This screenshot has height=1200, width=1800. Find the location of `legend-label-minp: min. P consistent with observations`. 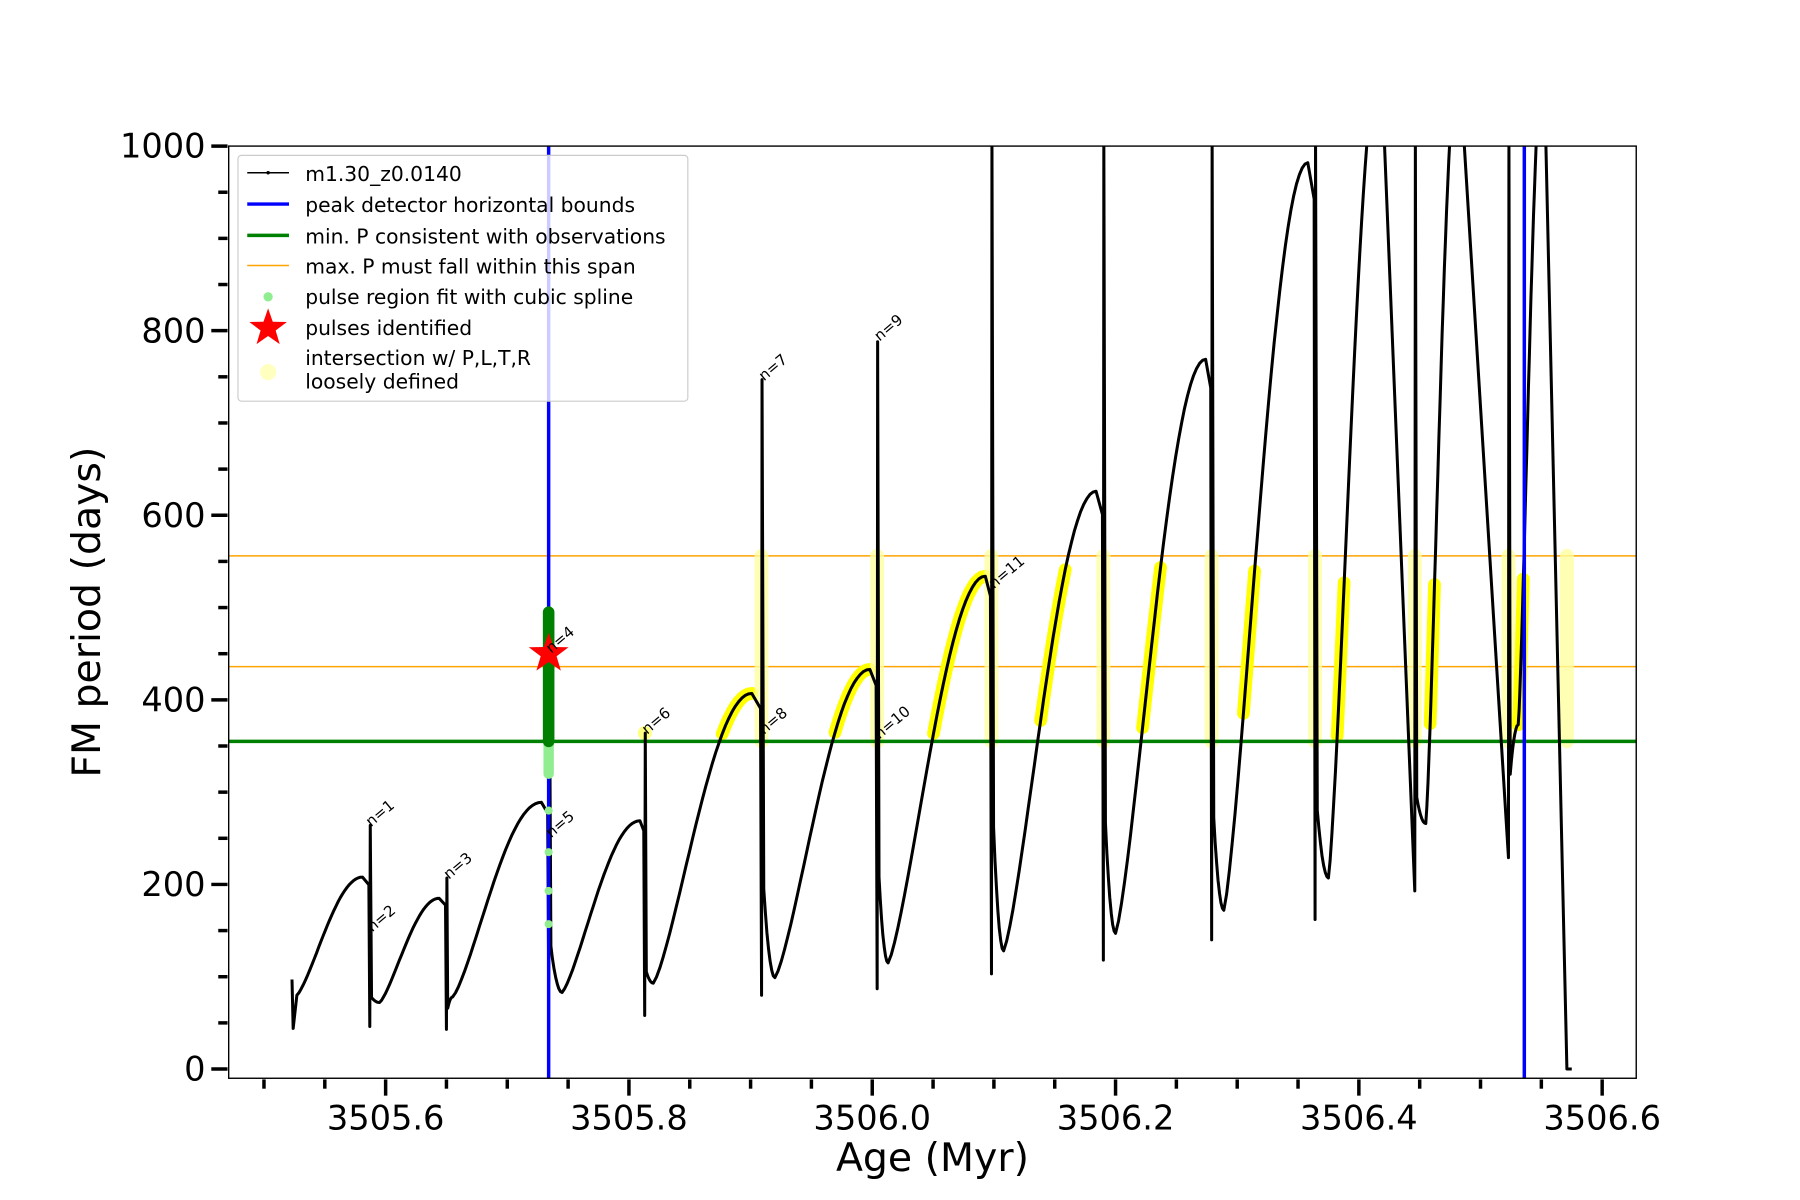

legend-label-minp: min. P consistent with observations is located at coordinates (485, 236).